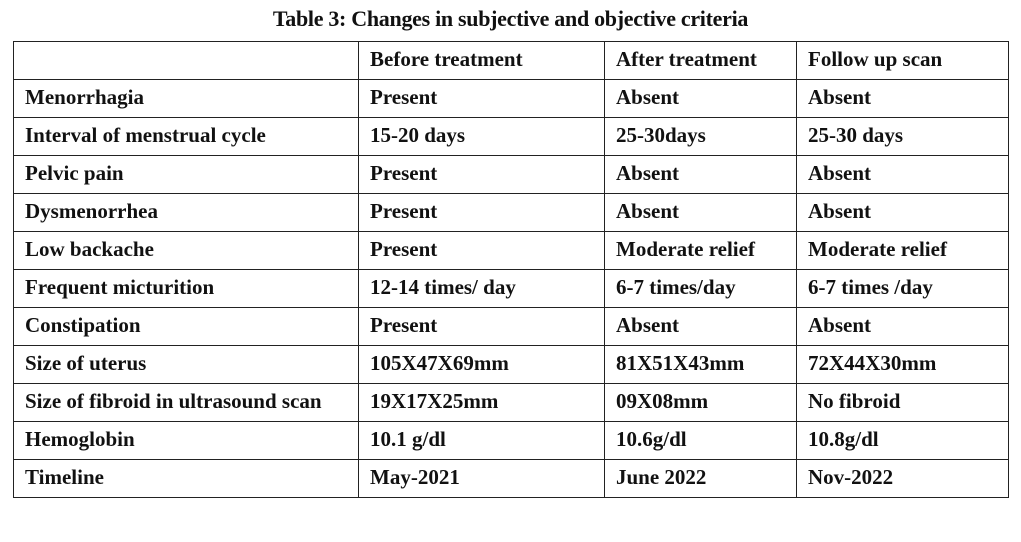  Describe the element at coordinates (481, 478) in the screenshot. I see `table-cell: May-2021` at that location.